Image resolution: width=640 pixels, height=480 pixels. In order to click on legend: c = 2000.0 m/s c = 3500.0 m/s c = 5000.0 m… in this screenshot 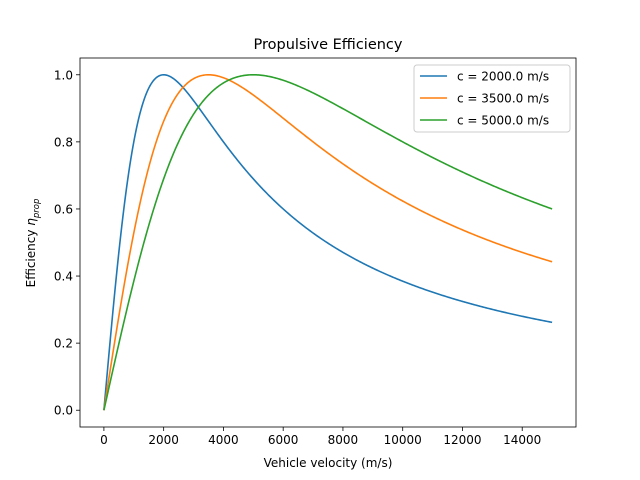, I will do `click(492, 98)`.